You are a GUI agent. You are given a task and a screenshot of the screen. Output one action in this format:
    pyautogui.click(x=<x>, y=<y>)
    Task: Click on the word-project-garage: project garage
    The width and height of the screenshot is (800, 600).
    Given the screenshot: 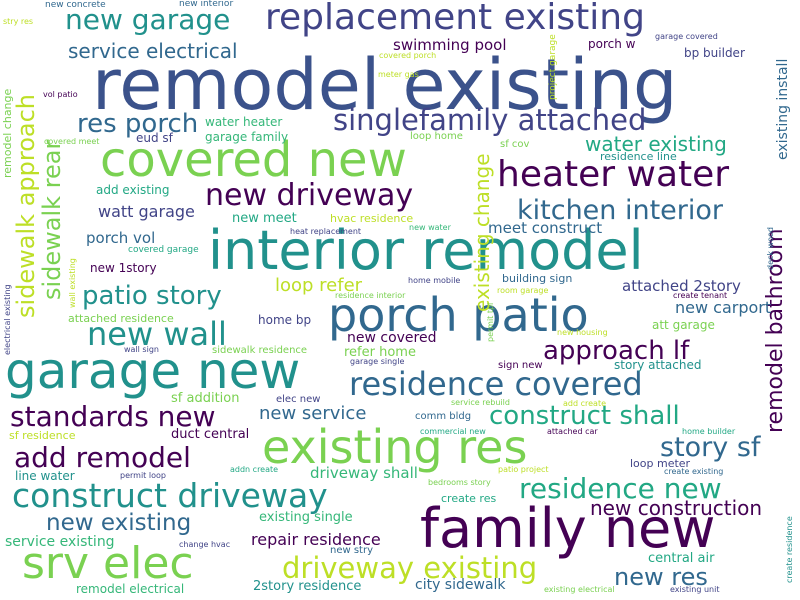 What is the action you would take?
    pyautogui.click(x=553, y=67)
    